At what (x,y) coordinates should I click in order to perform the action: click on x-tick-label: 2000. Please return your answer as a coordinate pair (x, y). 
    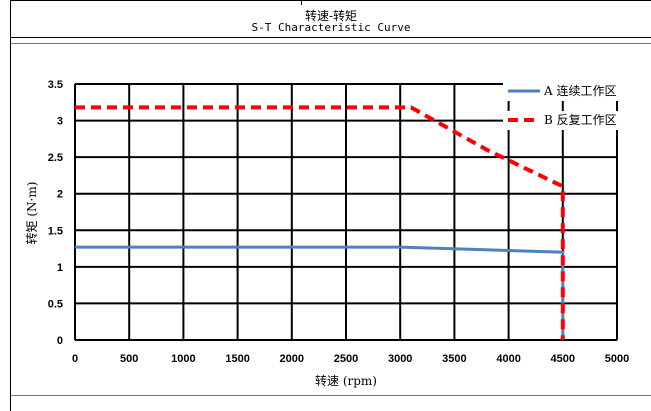
    Looking at the image, I should click on (292, 359).